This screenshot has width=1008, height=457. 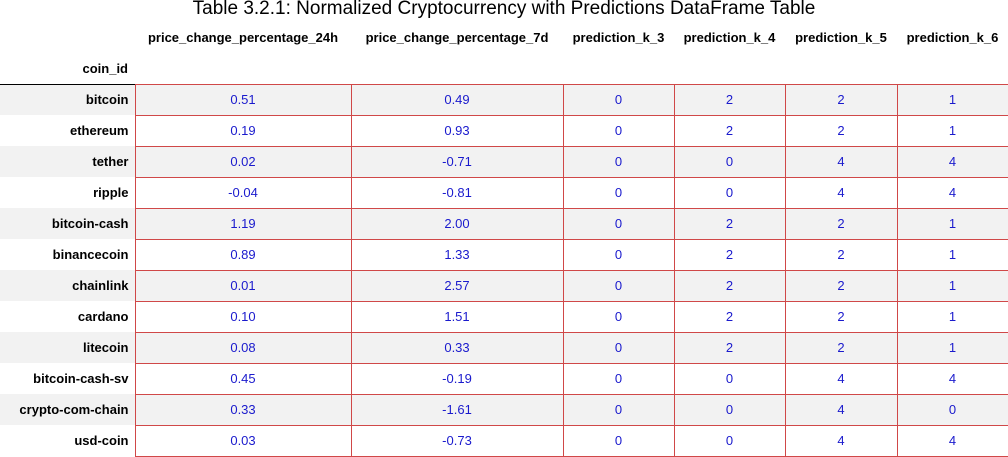 I want to click on table-cell: 0.89, so click(x=243, y=254).